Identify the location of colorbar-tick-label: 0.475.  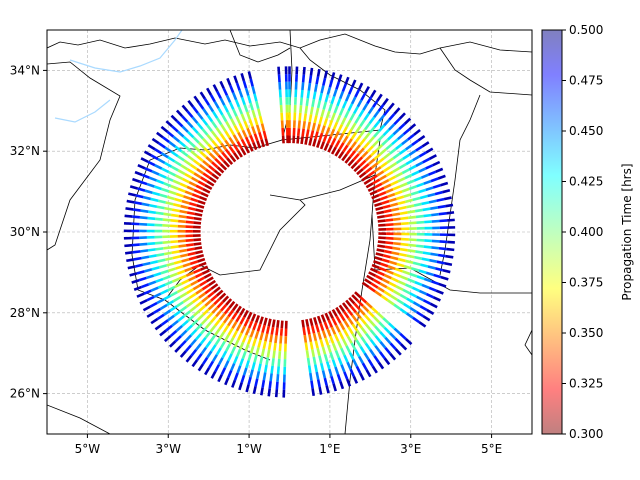
(586, 81).